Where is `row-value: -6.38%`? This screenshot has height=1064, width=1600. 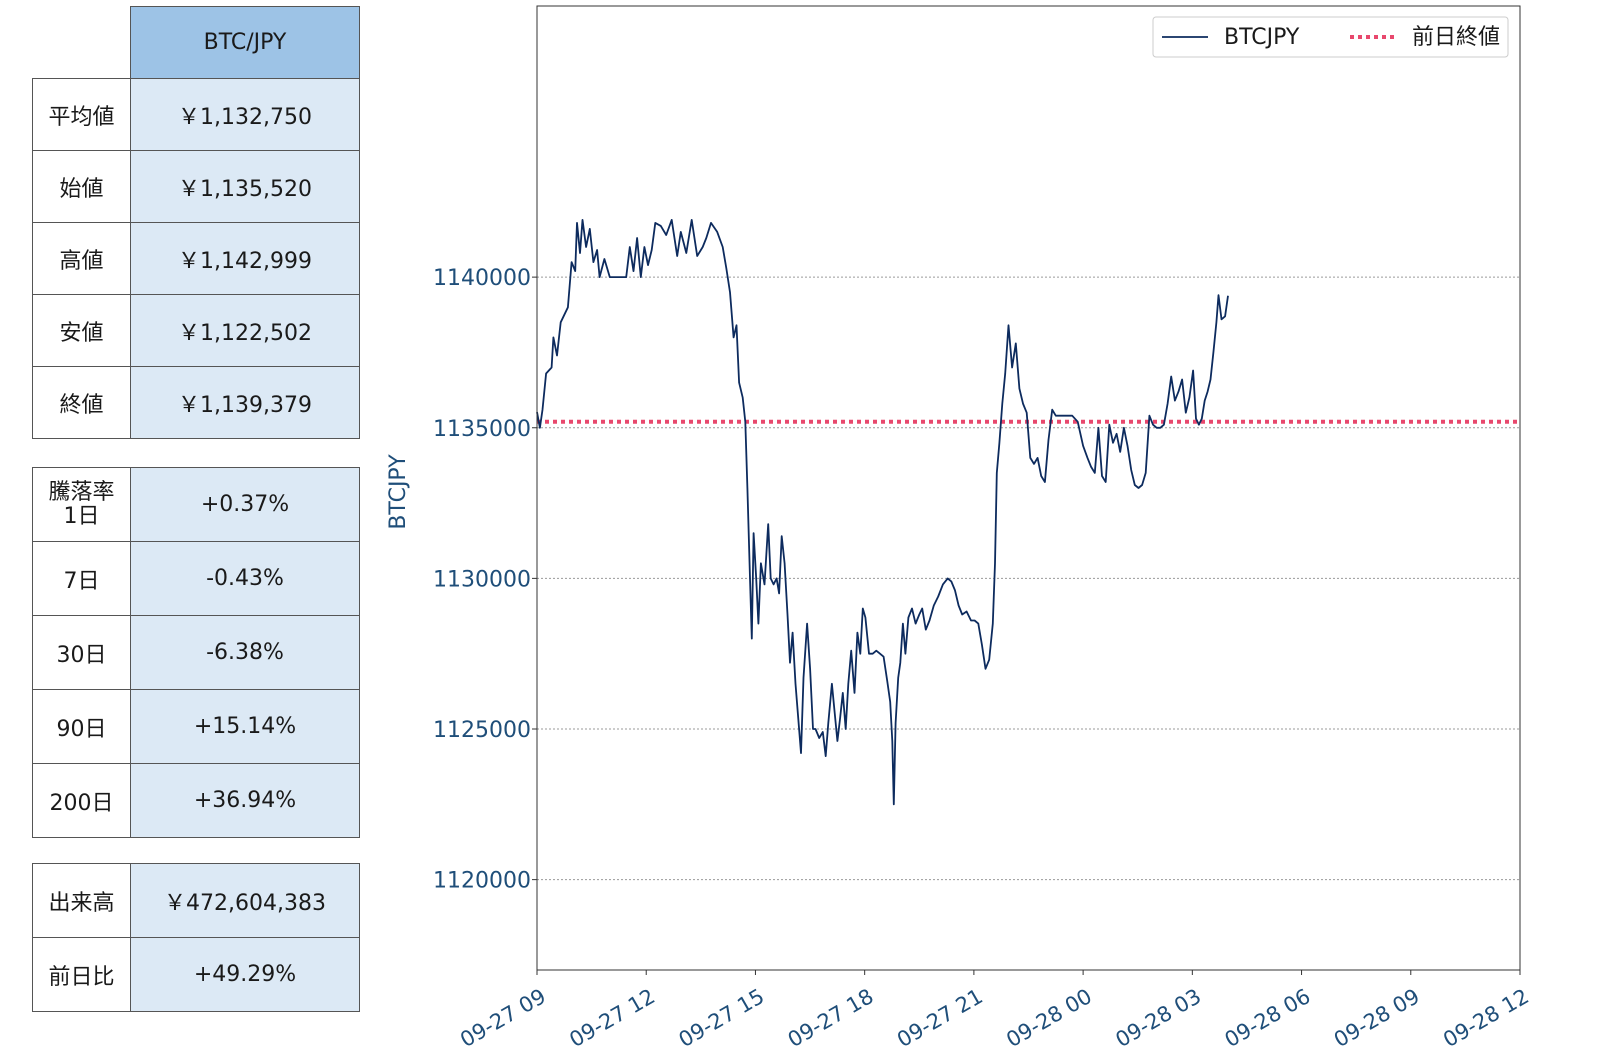
row-value: -6.38% is located at coordinates (245, 652).